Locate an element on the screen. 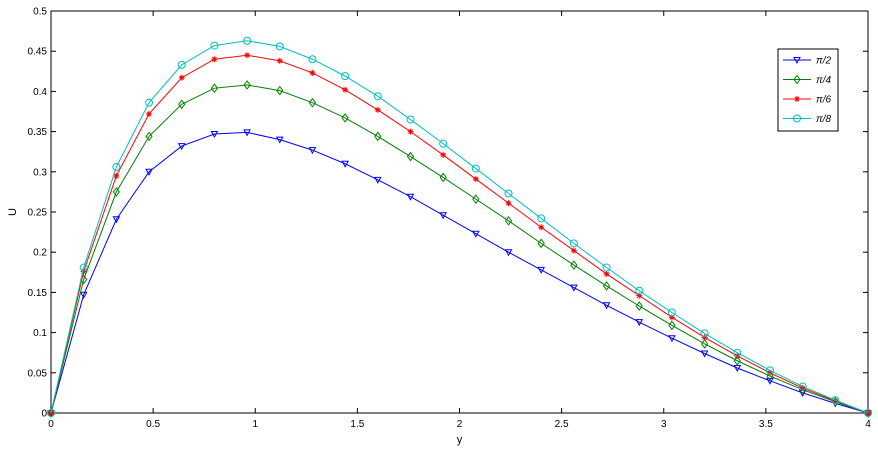 The height and width of the screenshot is (451, 878). legend-label: π/6 is located at coordinates (823, 100).